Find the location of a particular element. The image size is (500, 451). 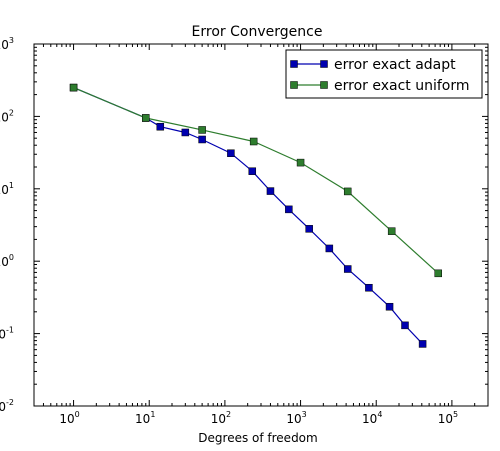

legend-entry: error exact adapt is located at coordinates (373, 65).